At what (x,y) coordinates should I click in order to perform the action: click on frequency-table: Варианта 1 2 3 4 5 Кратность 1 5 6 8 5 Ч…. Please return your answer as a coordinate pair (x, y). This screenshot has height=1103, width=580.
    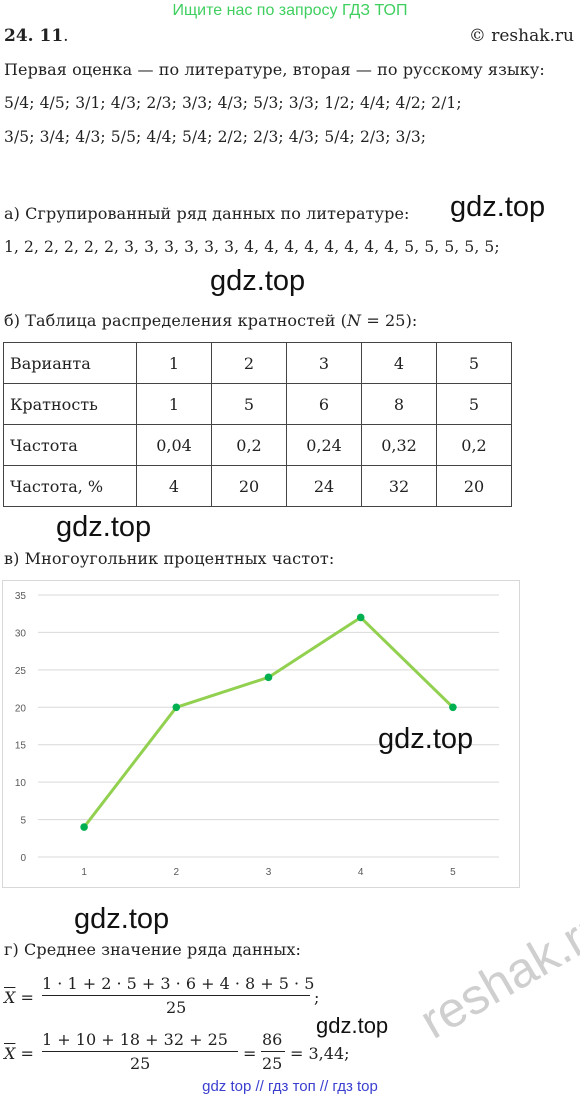
    Looking at the image, I should click on (257, 424).